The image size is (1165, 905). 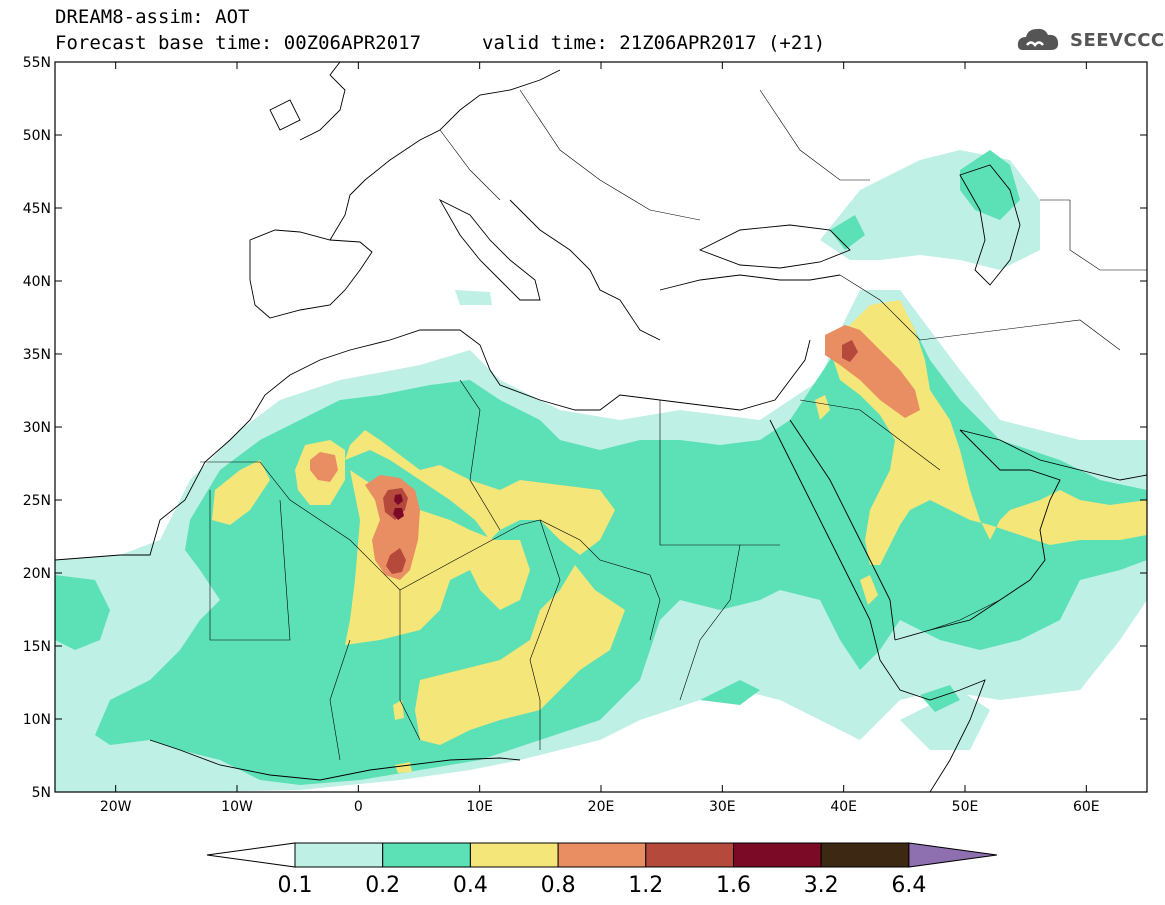 I want to click on aot-band-1.2, so click(x=620, y=457).